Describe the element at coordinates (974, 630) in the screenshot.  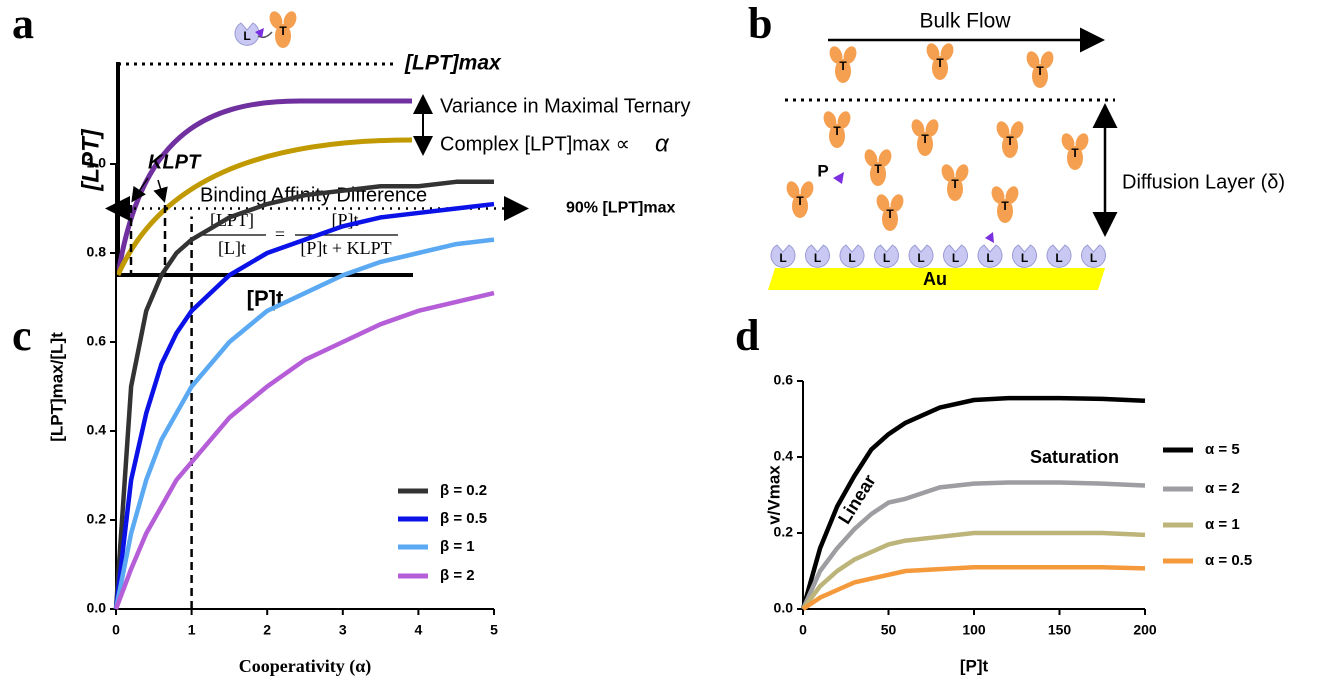
I see `x-tick-label: 100` at that location.